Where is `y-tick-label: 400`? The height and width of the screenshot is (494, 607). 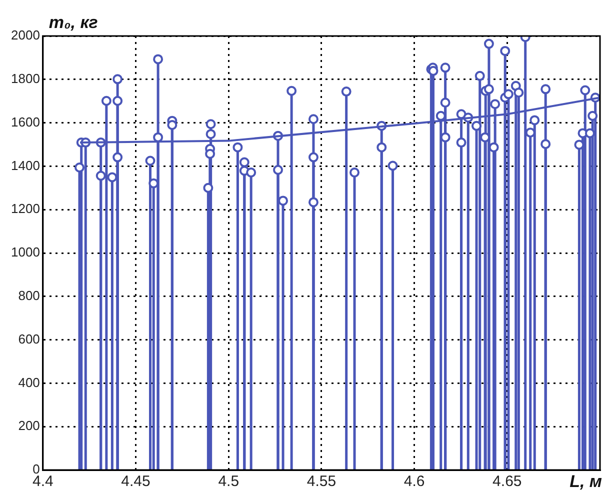
y-tick-label: 400 is located at coordinates (29, 382).